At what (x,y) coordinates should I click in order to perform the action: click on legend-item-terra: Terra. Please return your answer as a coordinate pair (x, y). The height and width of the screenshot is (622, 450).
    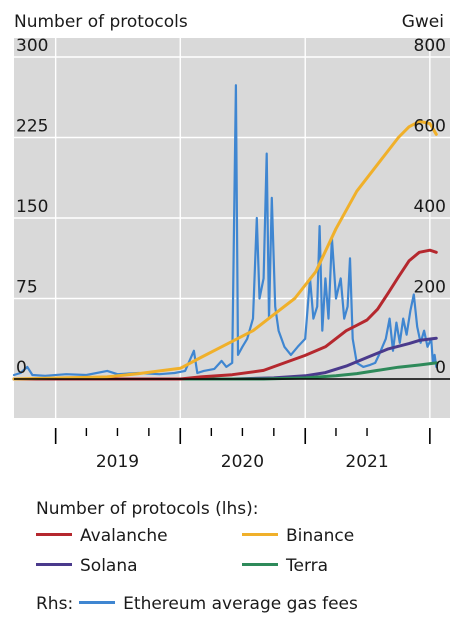
    Looking at the image, I should click on (285, 566).